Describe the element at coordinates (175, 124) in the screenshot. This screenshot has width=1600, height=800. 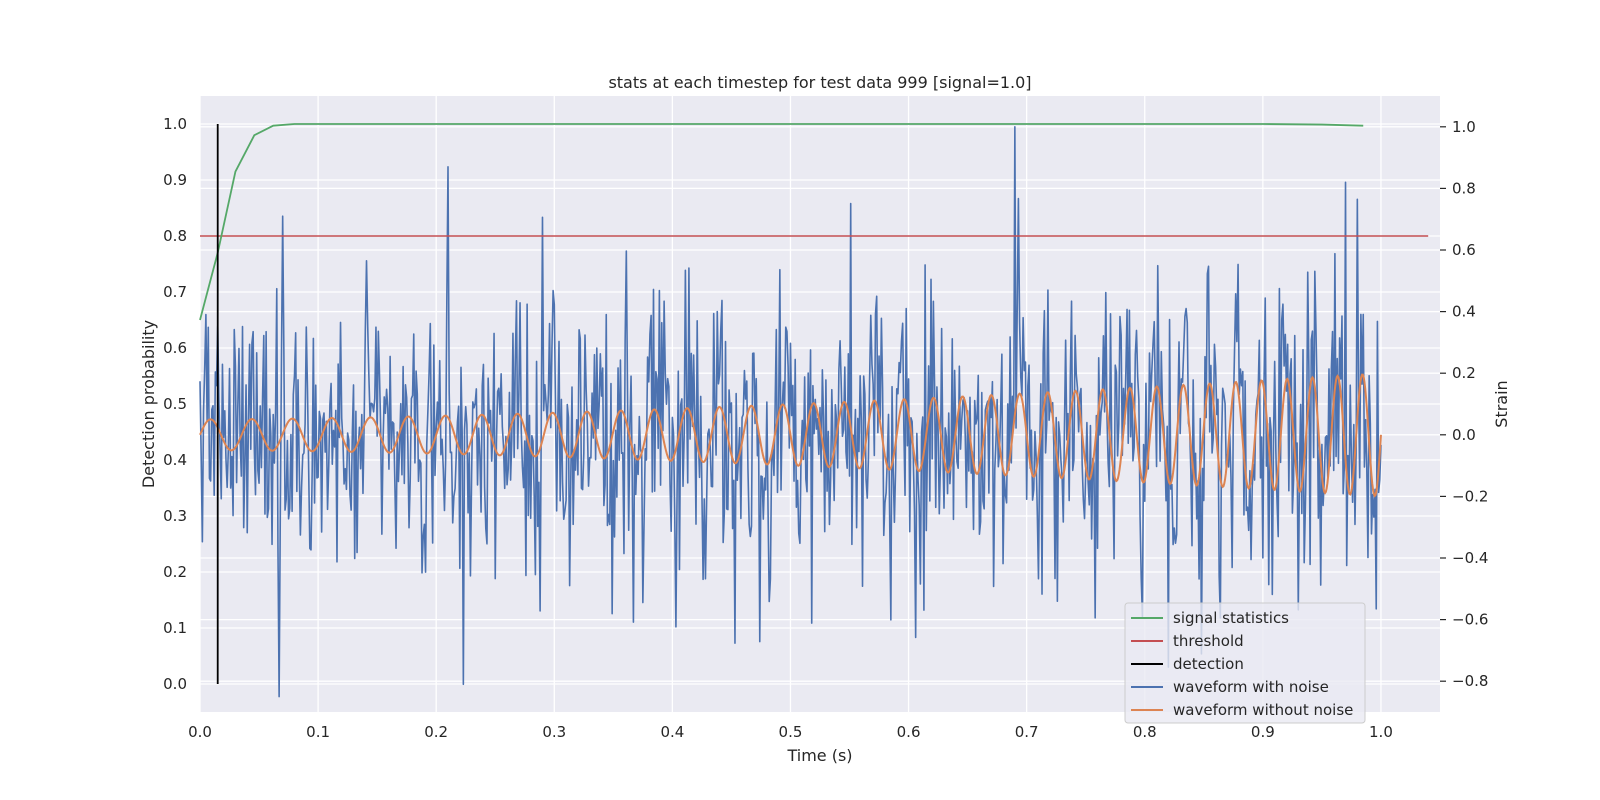
I see `y-tick-label: 1.0` at that location.